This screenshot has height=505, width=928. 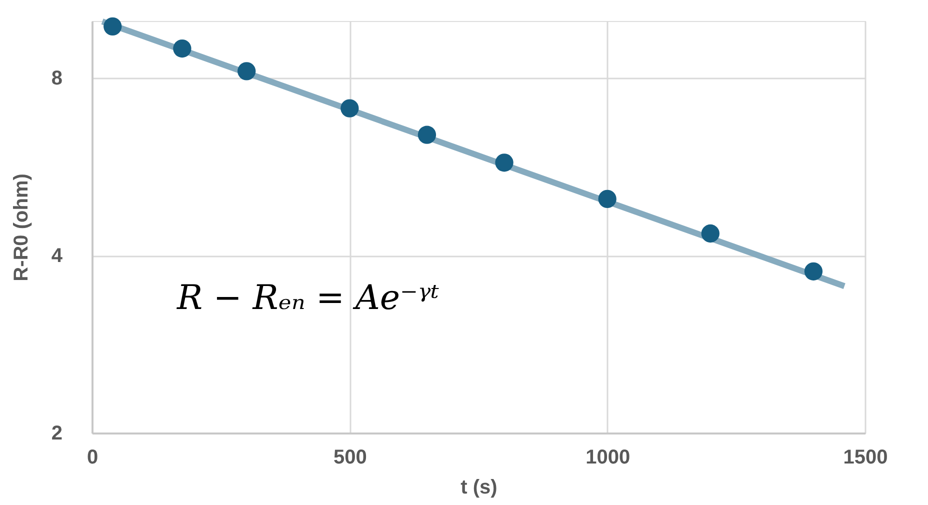 What do you see at coordinates (308, 298) in the screenshot?
I see `annotation: R − Rₑₙ = Ae⁻ᵞᵗ` at bounding box center [308, 298].